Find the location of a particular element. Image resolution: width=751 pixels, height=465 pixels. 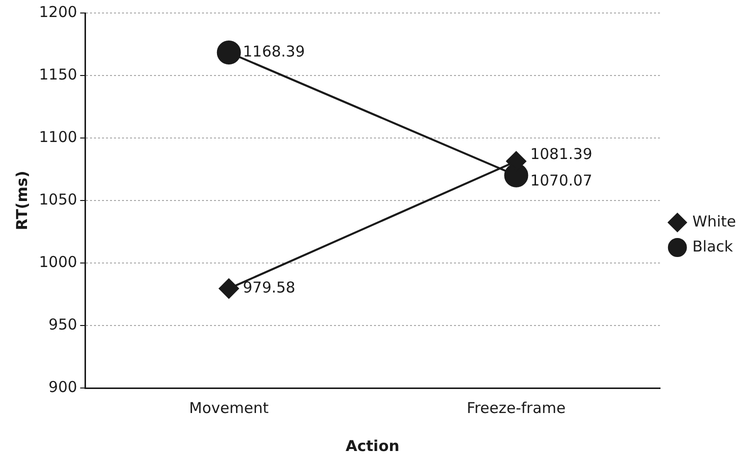

x-axis-title: Action is located at coordinates (373, 445).